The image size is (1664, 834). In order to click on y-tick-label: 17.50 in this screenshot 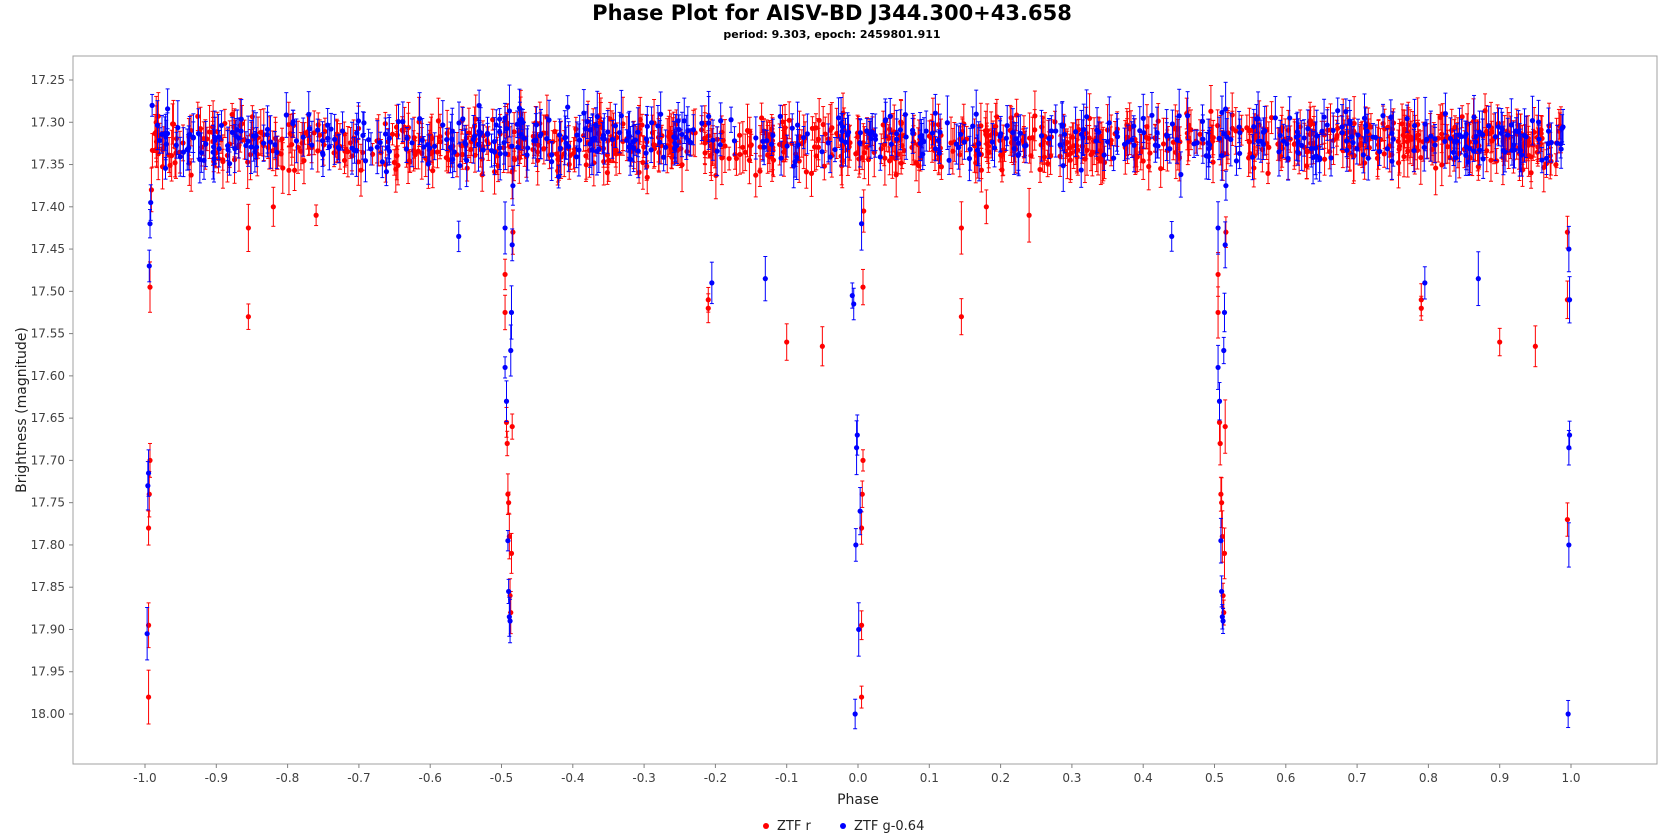, I will do `click(48, 291)`.